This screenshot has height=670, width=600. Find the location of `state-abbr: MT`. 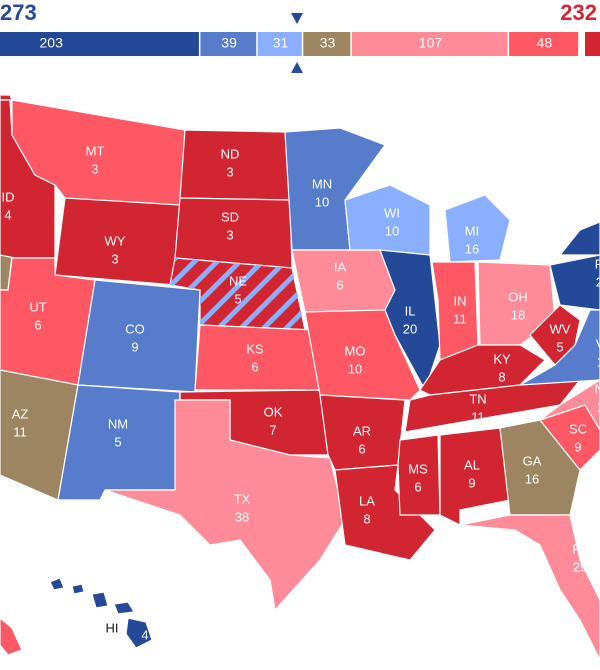

state-abbr: MT is located at coordinates (95, 150).